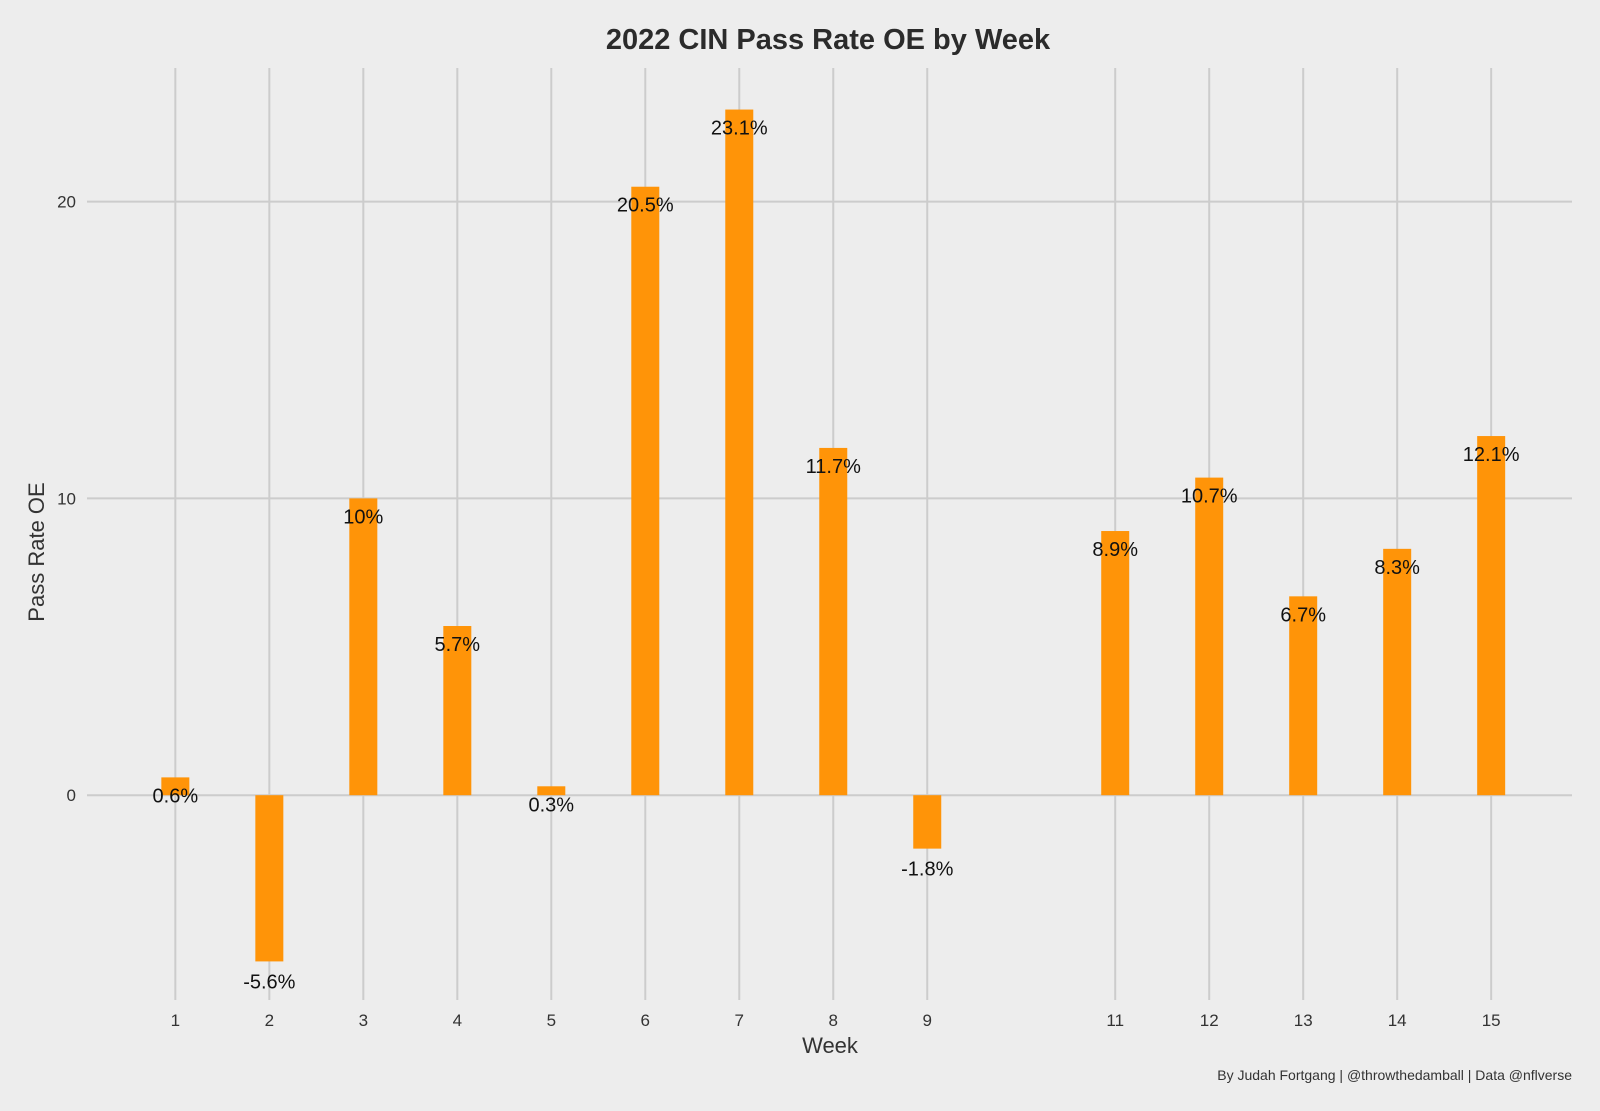 This screenshot has width=1600, height=1111. I want to click on x-tick-label-6: 6, so click(645, 1020).